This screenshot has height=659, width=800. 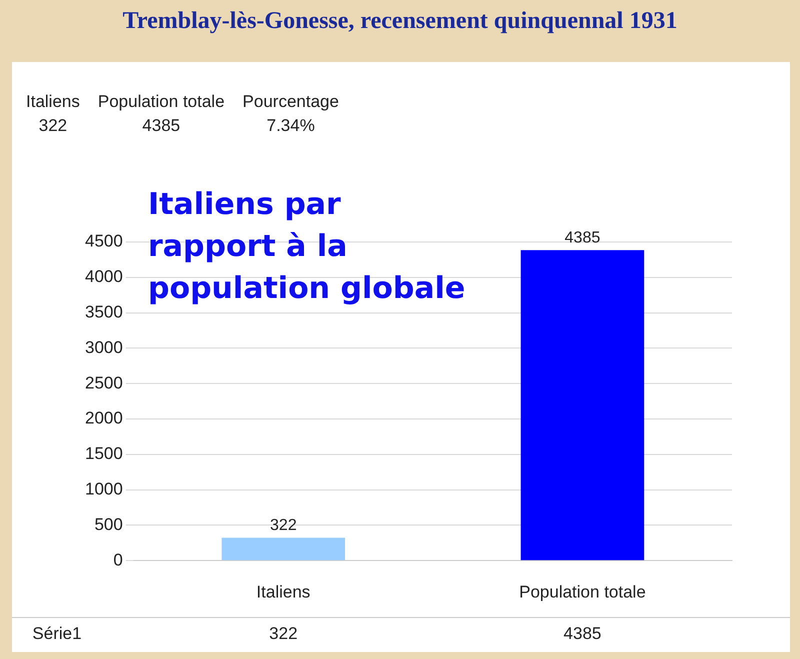 I want to click on text: Population totale, so click(x=161, y=102).